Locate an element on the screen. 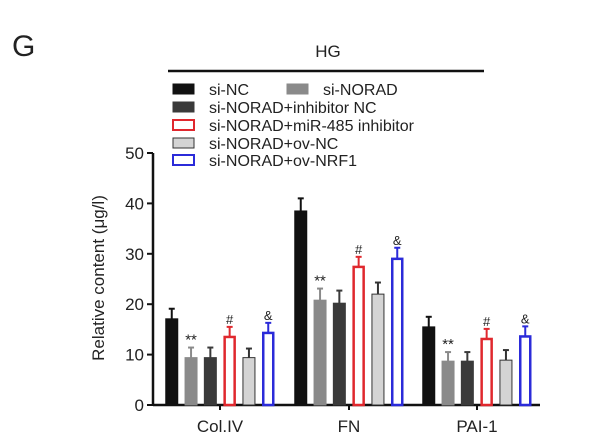 The image size is (600, 447). x-tick-label: PAI-1 is located at coordinates (476, 426).